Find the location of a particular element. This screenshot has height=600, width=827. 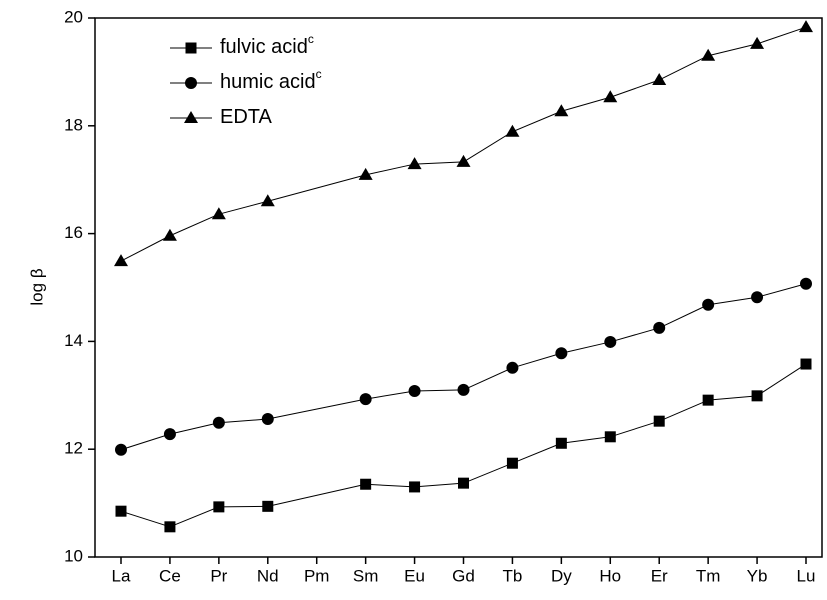

x-tick-label: Er is located at coordinates (659, 575).